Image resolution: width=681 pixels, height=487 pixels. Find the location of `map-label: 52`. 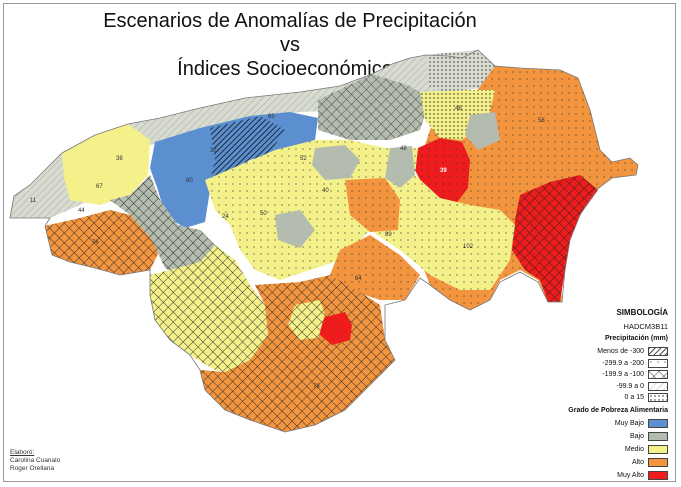

map-label: 52 is located at coordinates (303, 159).